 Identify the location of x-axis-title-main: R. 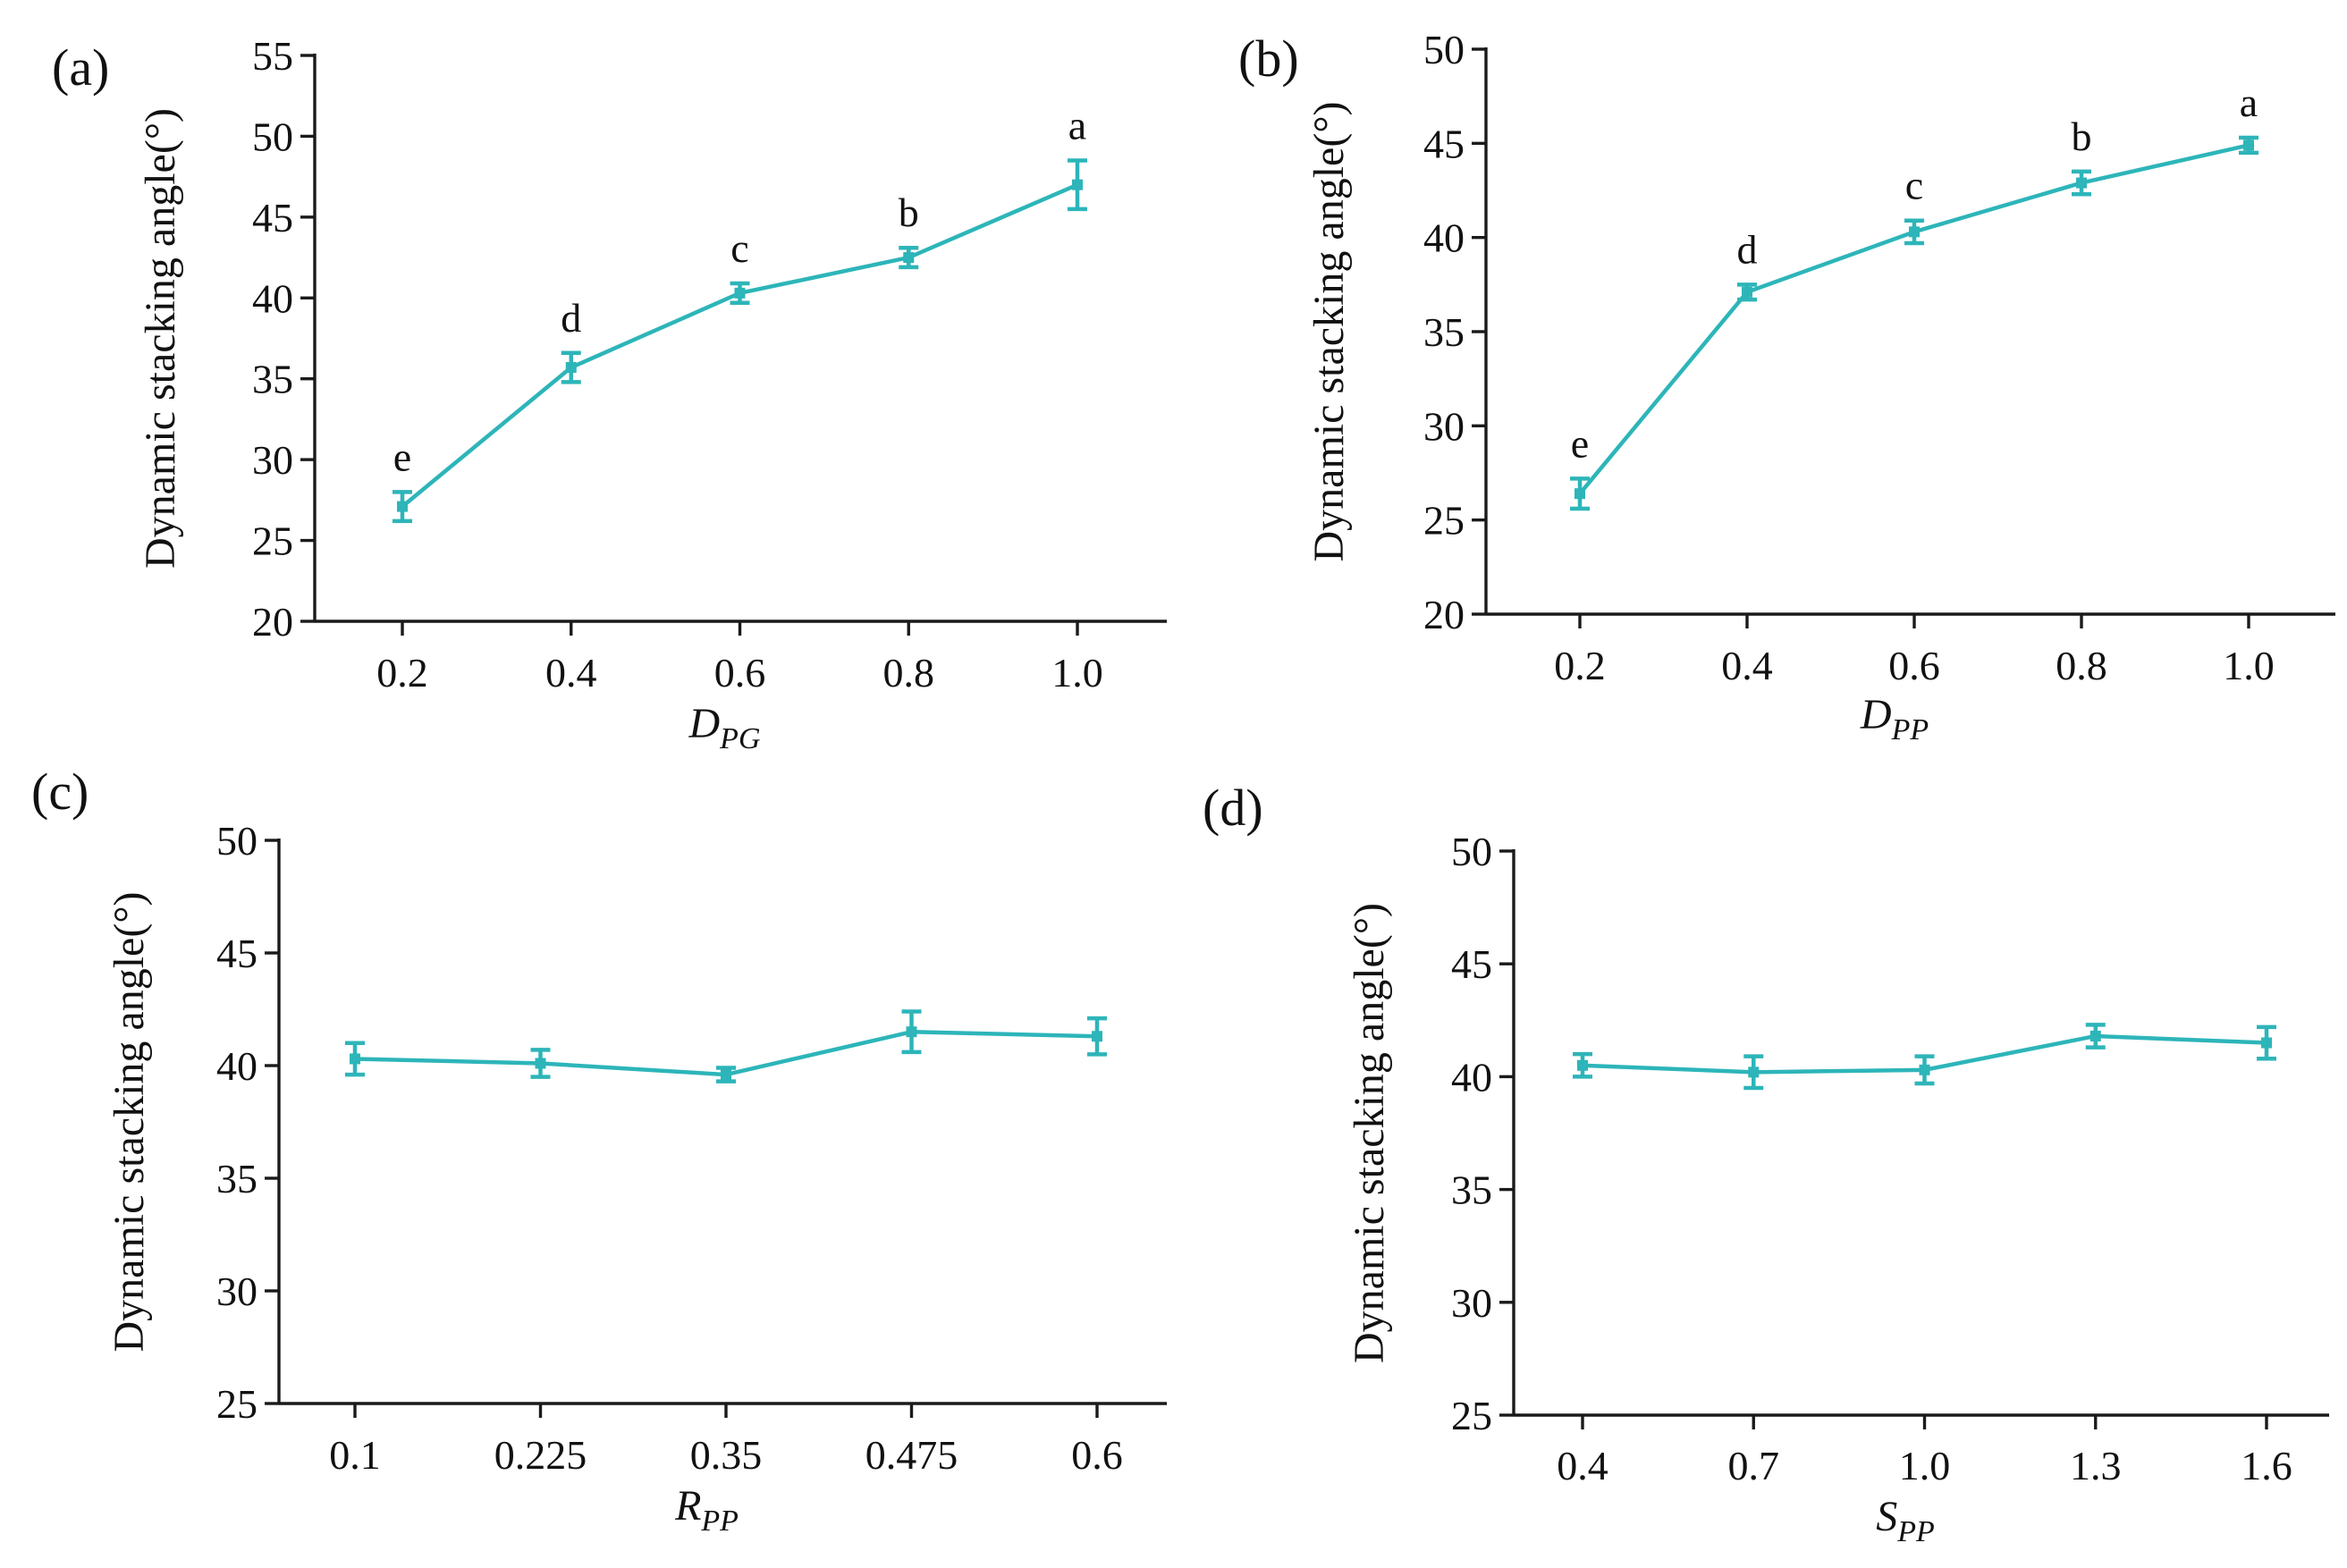
(687, 1506).